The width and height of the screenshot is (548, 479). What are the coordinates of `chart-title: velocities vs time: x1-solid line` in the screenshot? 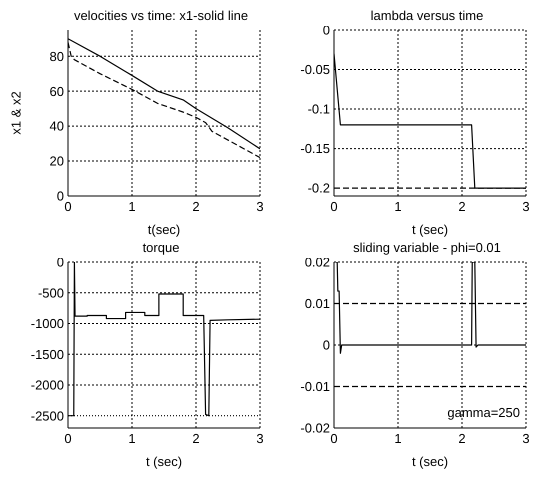 It's located at (161, 16).